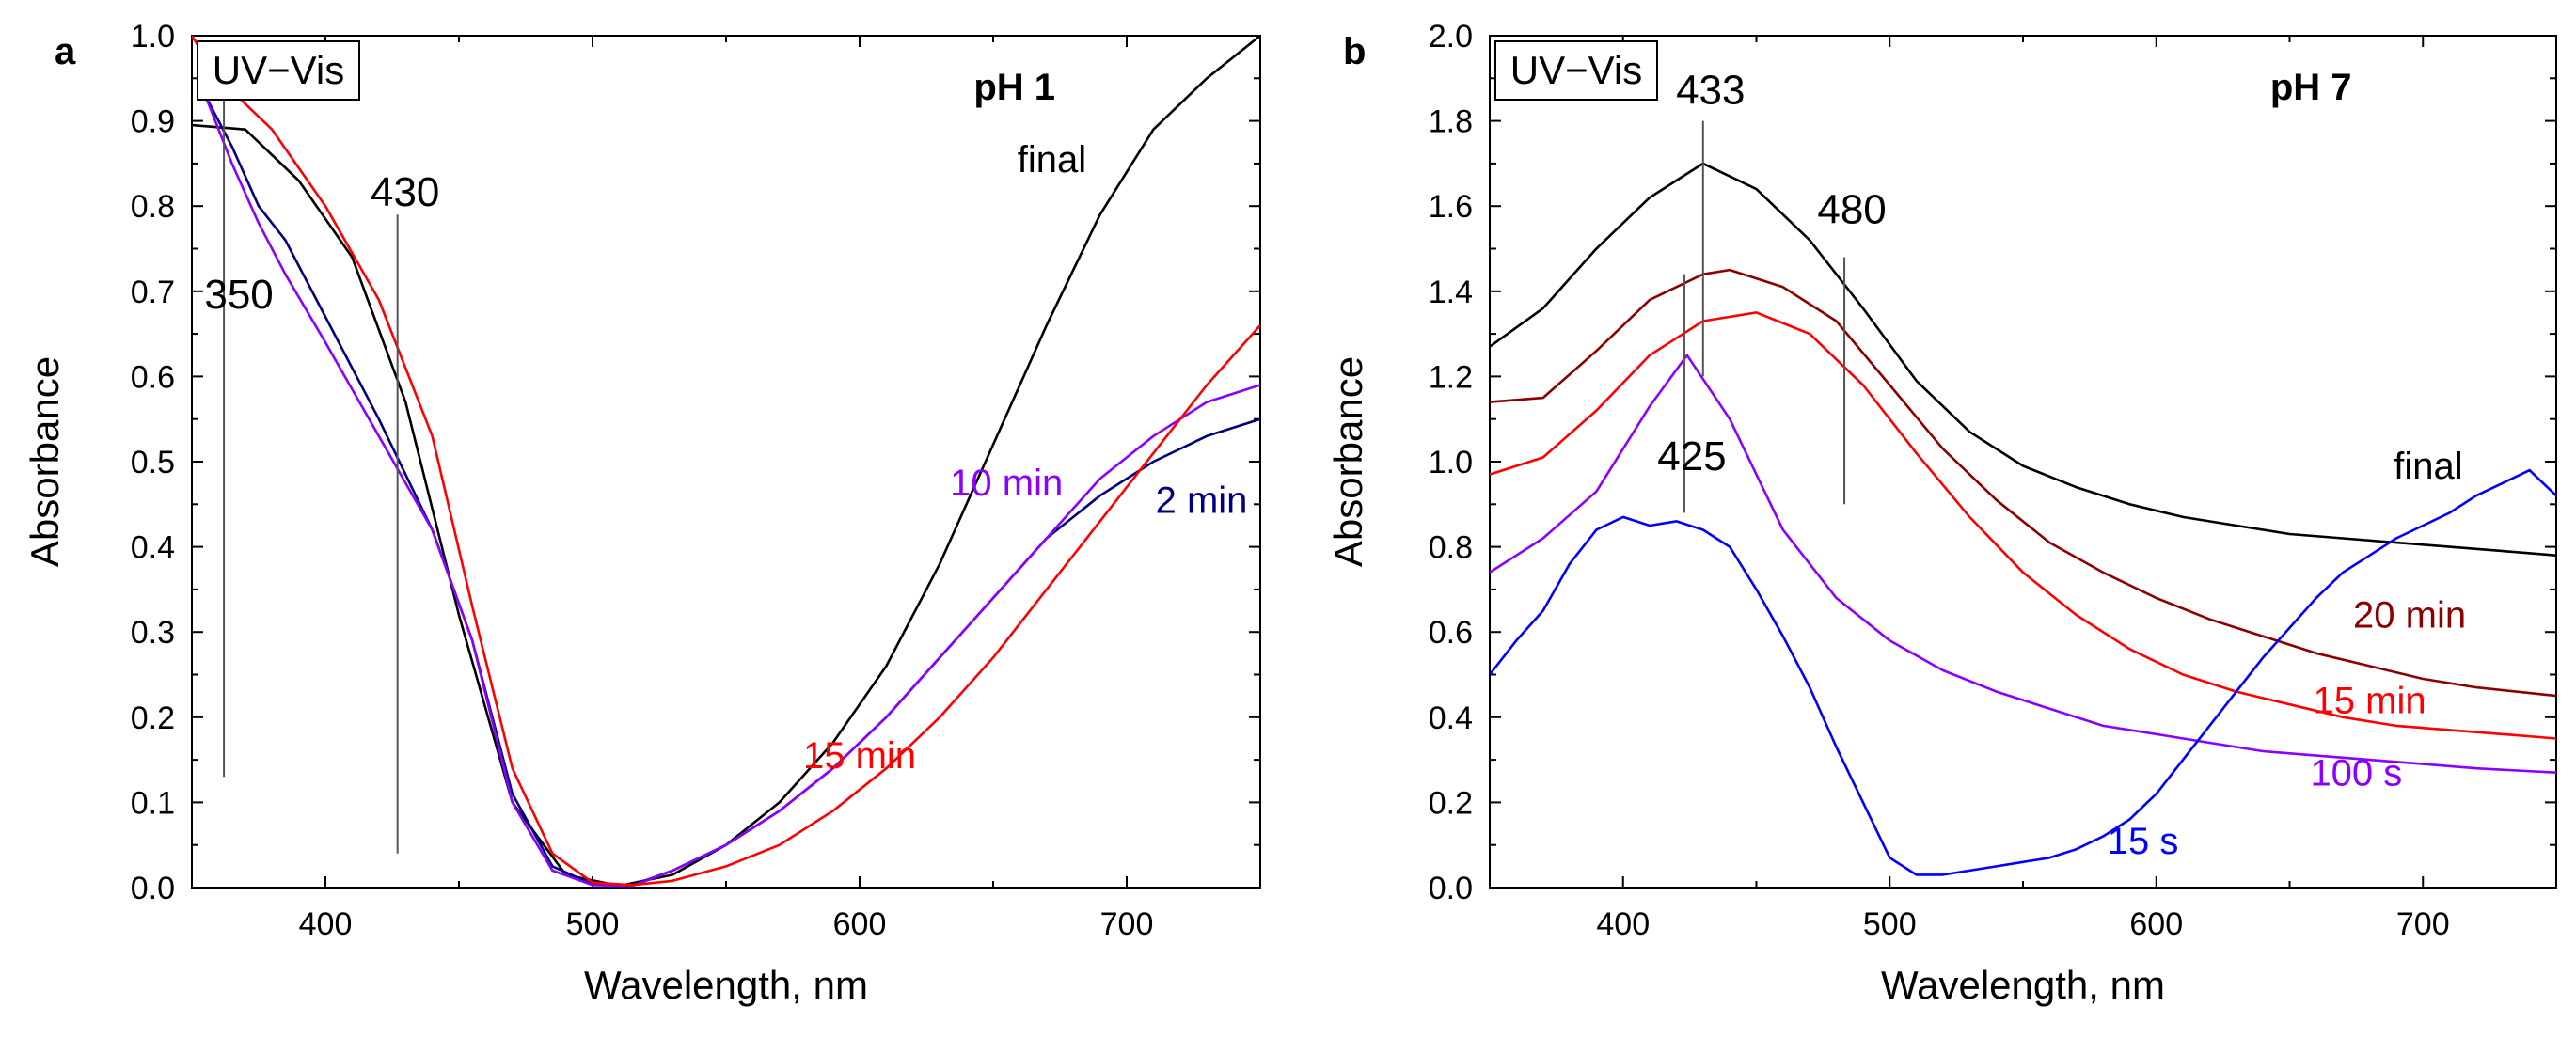 The height and width of the screenshot is (1038, 2576). I want to click on panel-label: a, so click(65, 51).